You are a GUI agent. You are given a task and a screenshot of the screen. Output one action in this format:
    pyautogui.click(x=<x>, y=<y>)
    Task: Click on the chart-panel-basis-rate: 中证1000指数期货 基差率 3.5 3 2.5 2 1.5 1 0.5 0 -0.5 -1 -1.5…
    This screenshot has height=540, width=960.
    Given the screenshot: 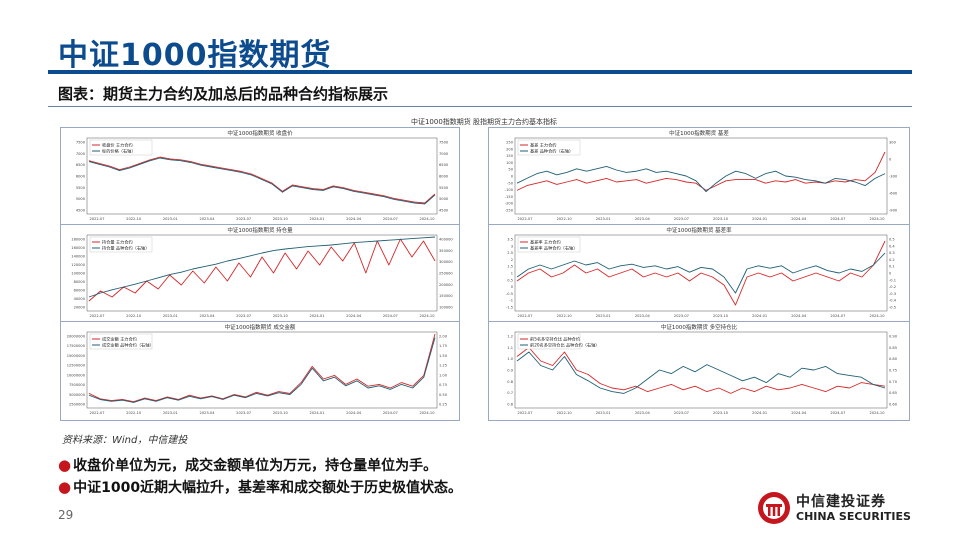 What is the action you would take?
    pyautogui.click(x=699, y=274)
    